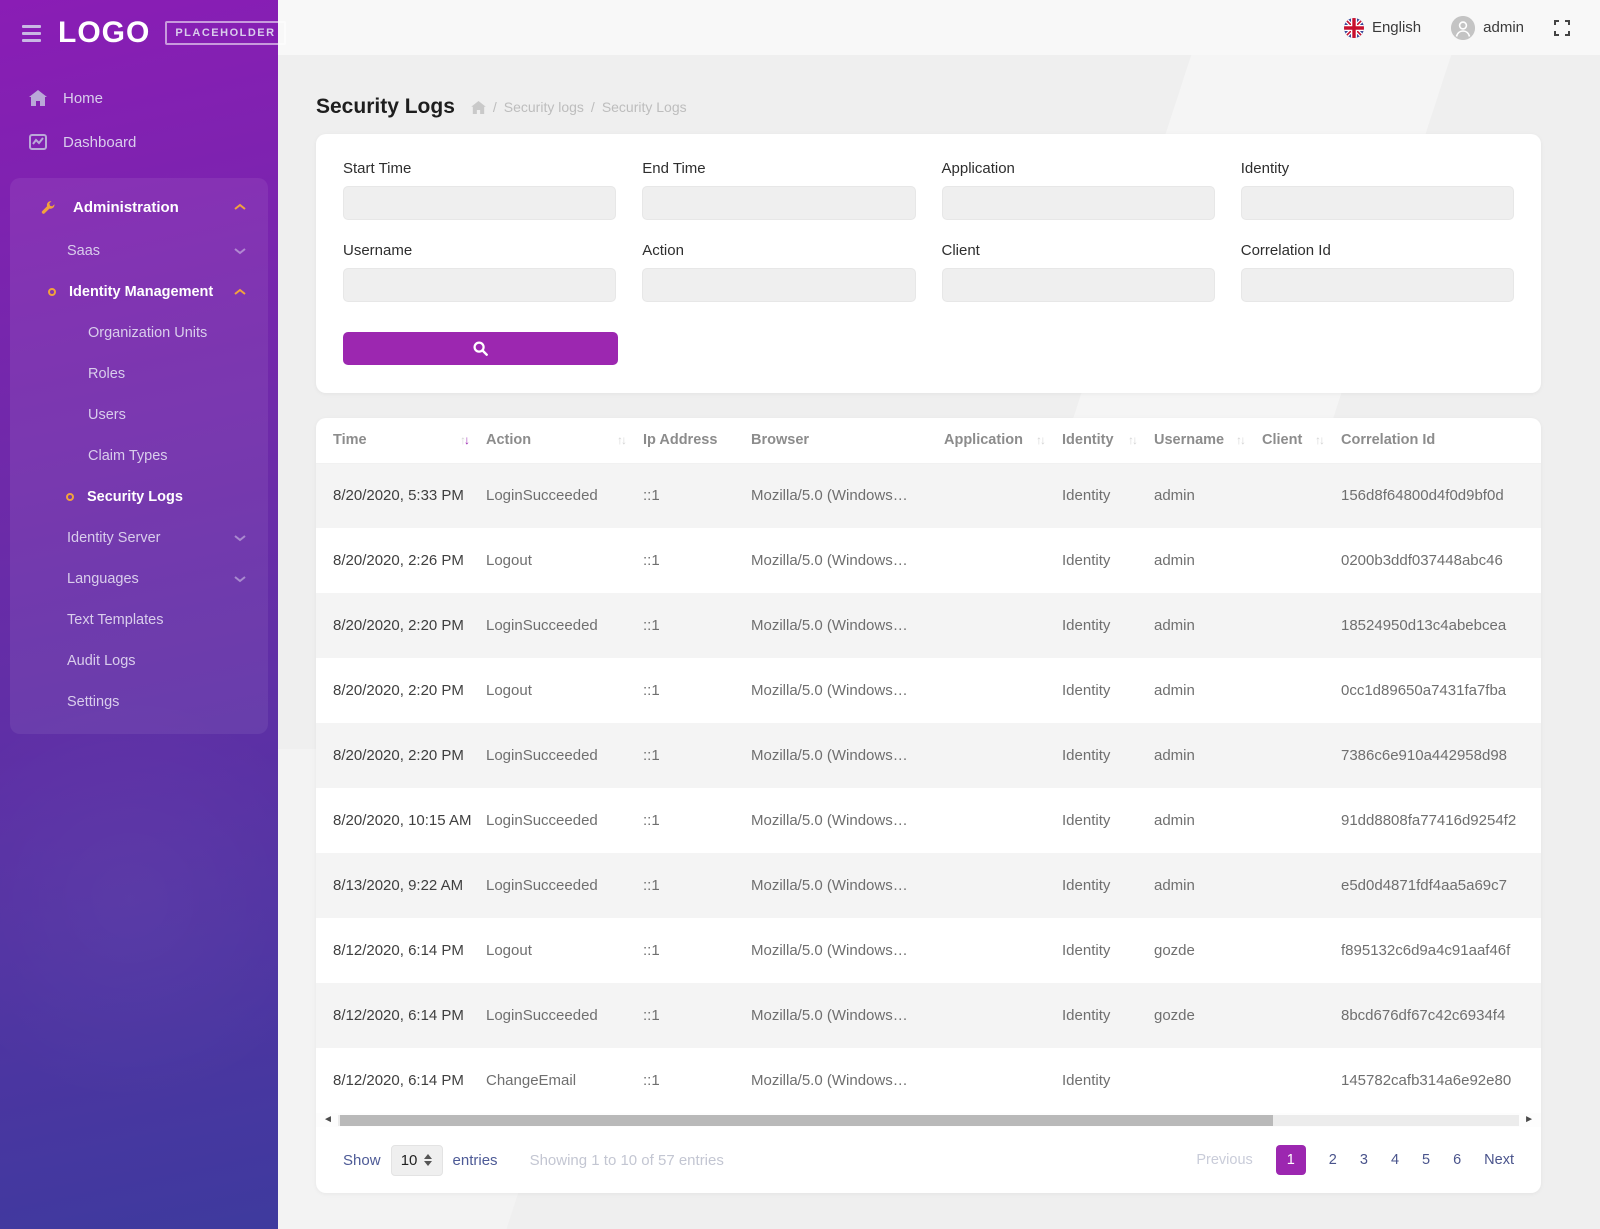 The image size is (1600, 1229). What do you see at coordinates (148, 332) in the screenshot?
I see `sidebar-item-organization-units: Organization Units` at bounding box center [148, 332].